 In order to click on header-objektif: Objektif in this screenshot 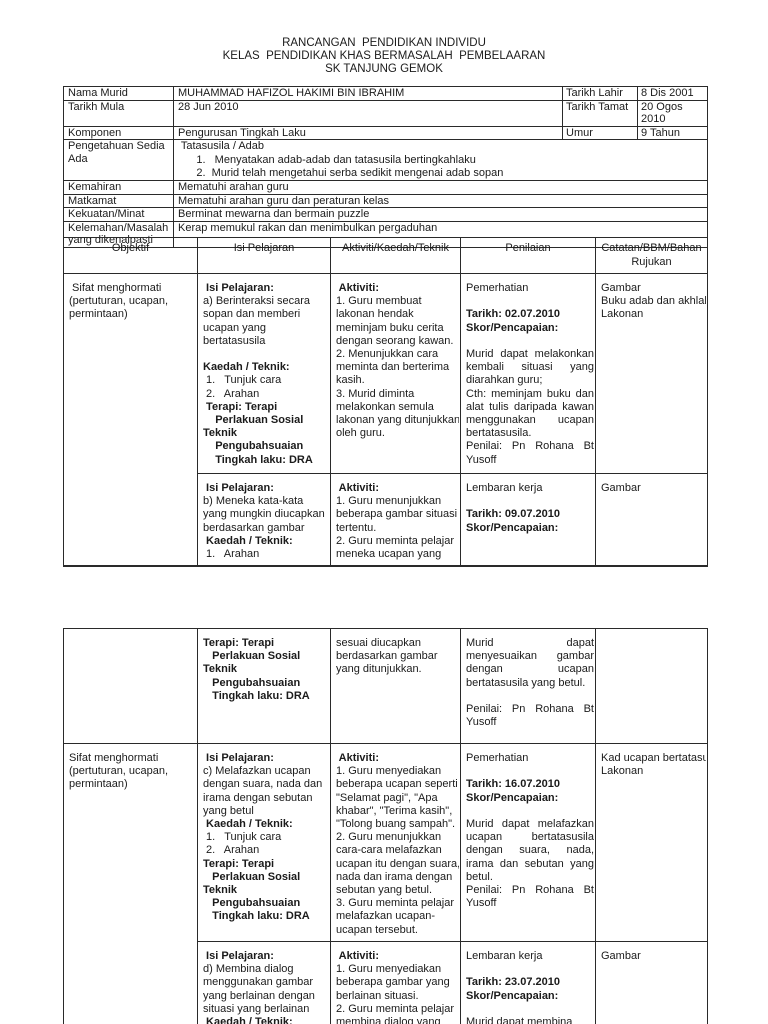, I will do `click(130, 255)`.